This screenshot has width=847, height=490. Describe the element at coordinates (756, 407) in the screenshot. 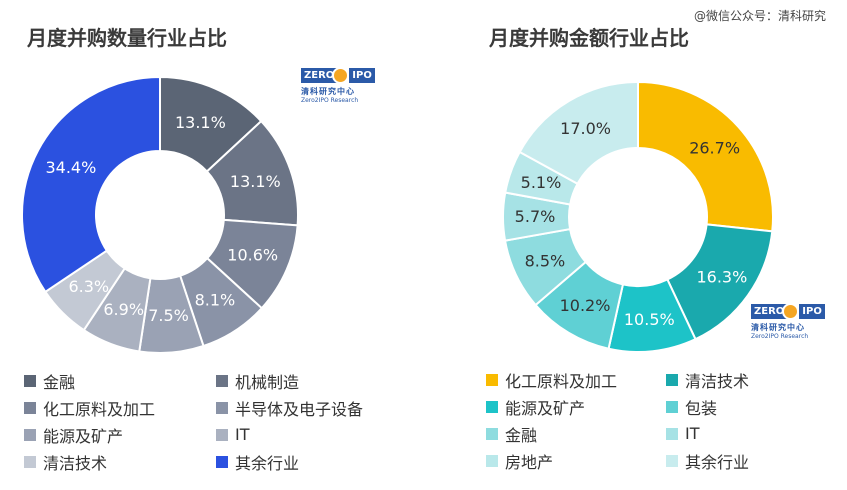

I see `legend-item: 包装` at that location.